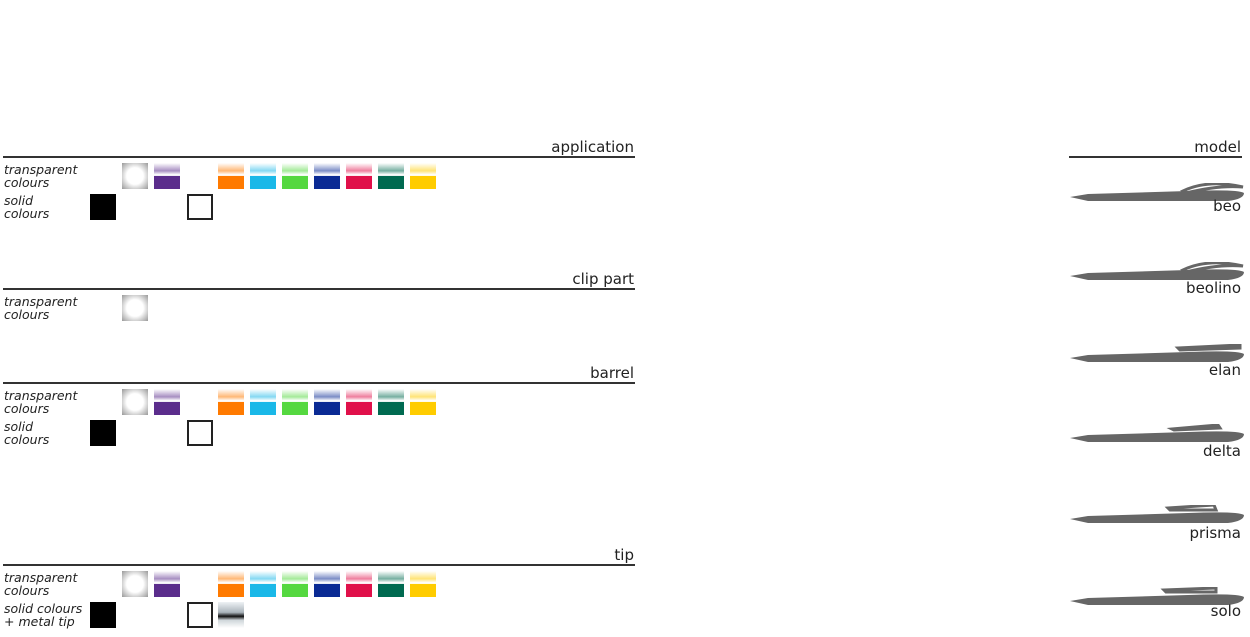  I want to click on label-line: solid colours, so click(43, 608).